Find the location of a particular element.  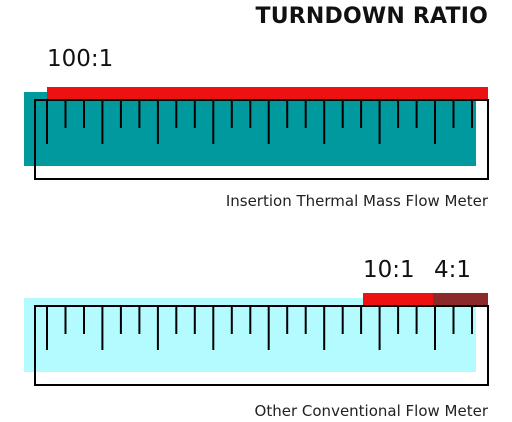

insertion-meter-turndown-bar is located at coordinates (267, 93).